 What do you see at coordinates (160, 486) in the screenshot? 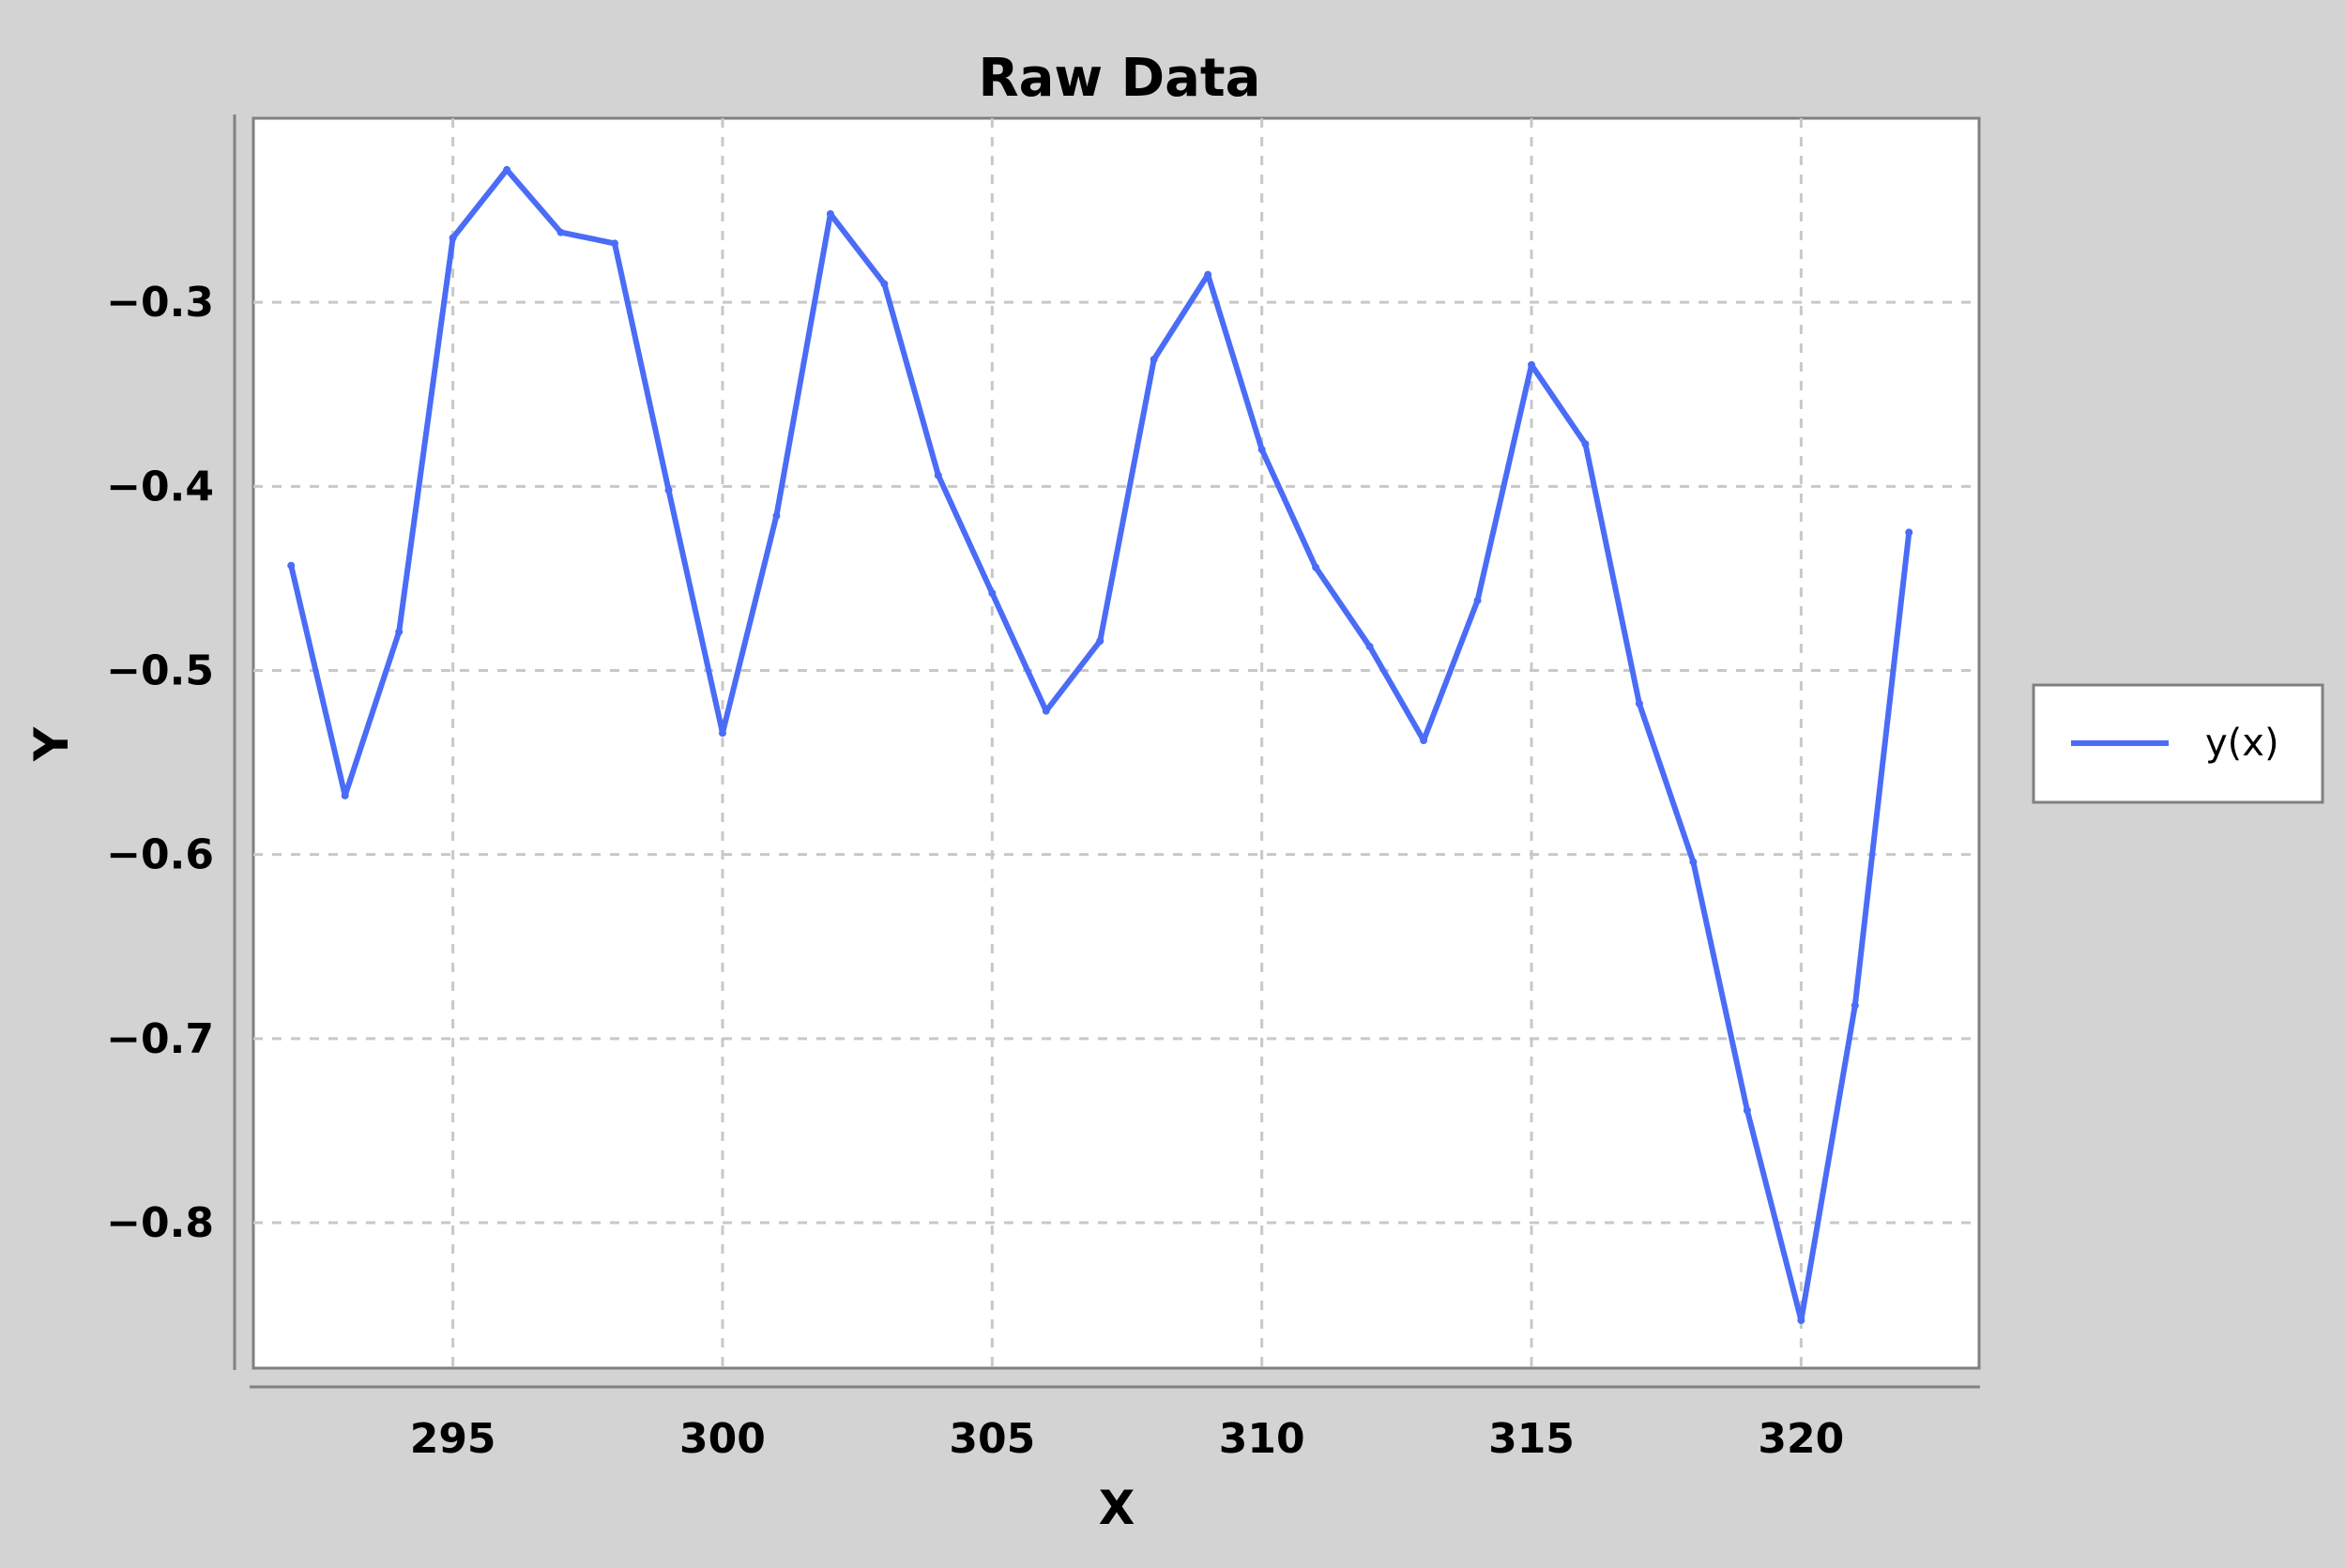
I see `y-tick-label: −0.4` at bounding box center [160, 486].